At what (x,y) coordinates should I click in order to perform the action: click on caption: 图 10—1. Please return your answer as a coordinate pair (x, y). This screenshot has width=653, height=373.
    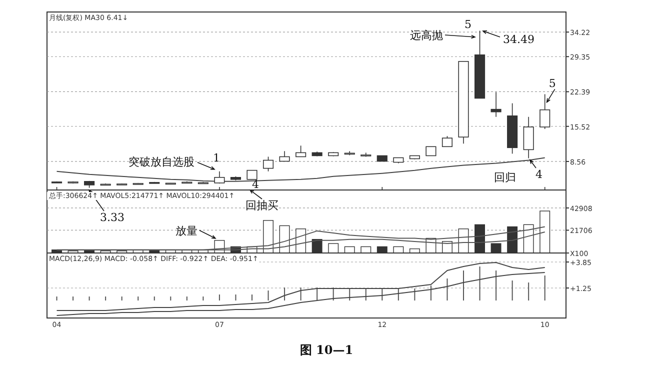
    Looking at the image, I should click on (327, 350).